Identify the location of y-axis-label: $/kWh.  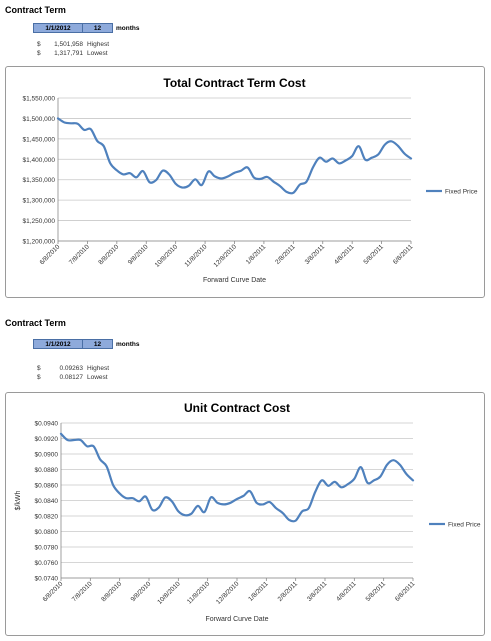
(18, 500).